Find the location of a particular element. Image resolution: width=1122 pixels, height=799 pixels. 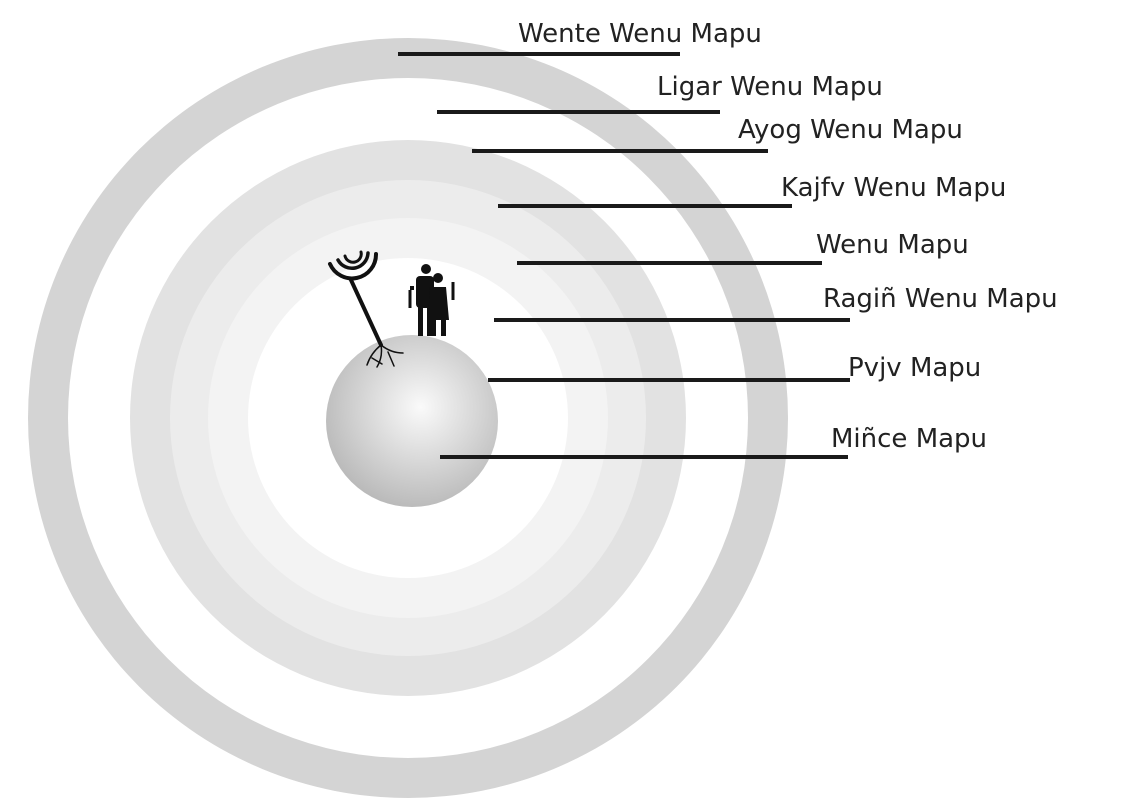

layer-label-kajfv-wenu-mapu: Kajfv Wenu Mapu is located at coordinates (893, 188).